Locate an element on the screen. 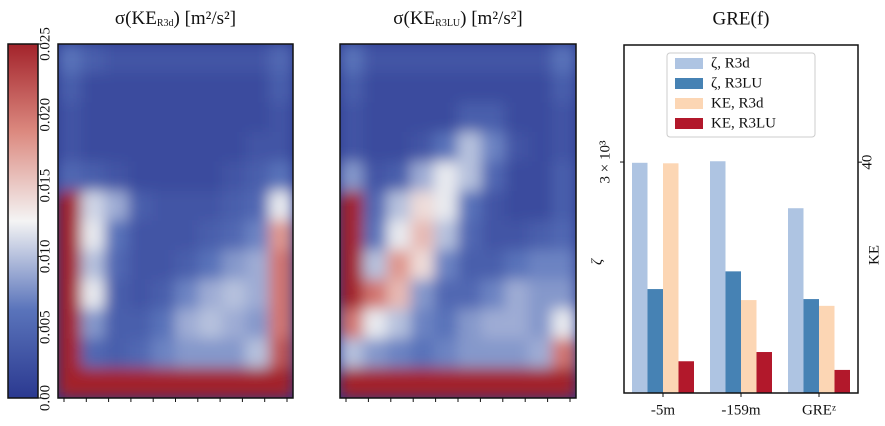  colorbar-tick-label: 0.025 is located at coordinates (45, 44).